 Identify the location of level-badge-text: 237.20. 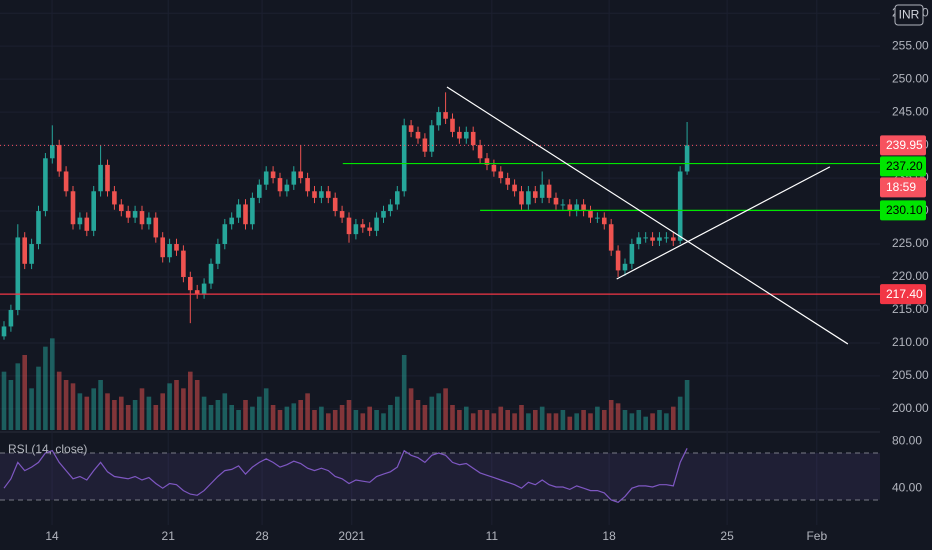
(904, 166).